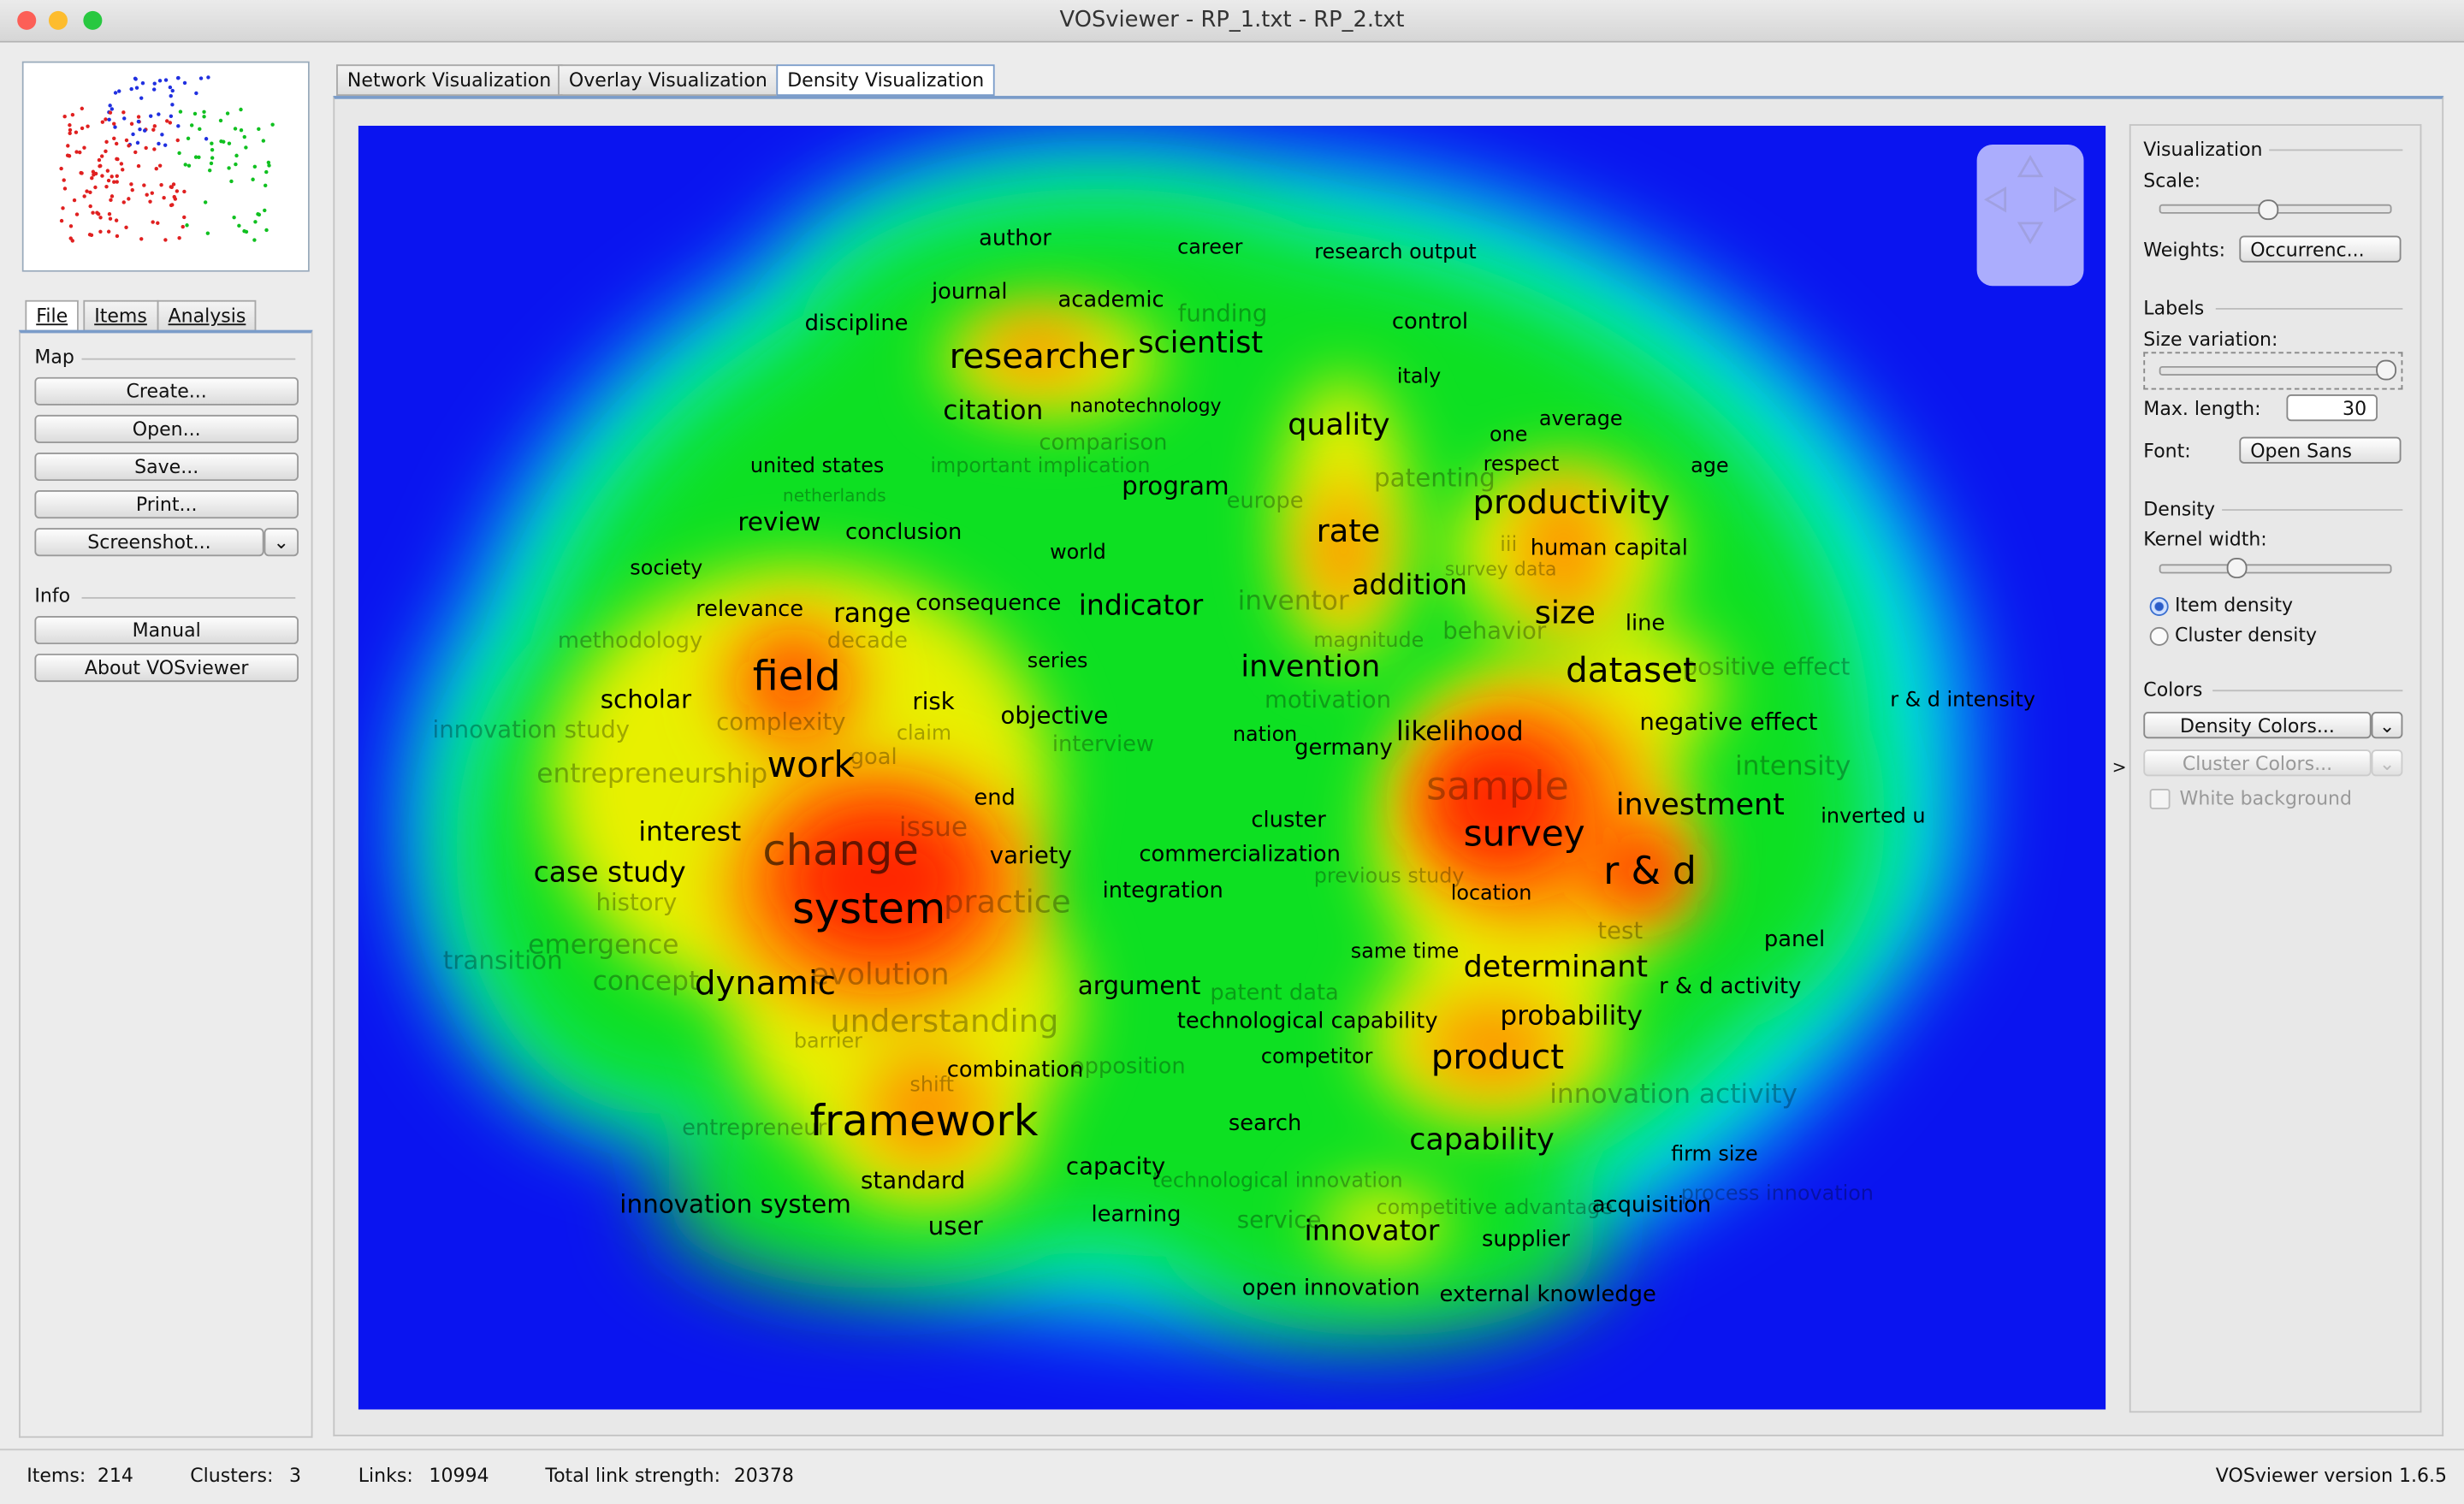 This screenshot has width=2464, height=1504. What do you see at coordinates (2167, 451) in the screenshot?
I see `label: Font:` at bounding box center [2167, 451].